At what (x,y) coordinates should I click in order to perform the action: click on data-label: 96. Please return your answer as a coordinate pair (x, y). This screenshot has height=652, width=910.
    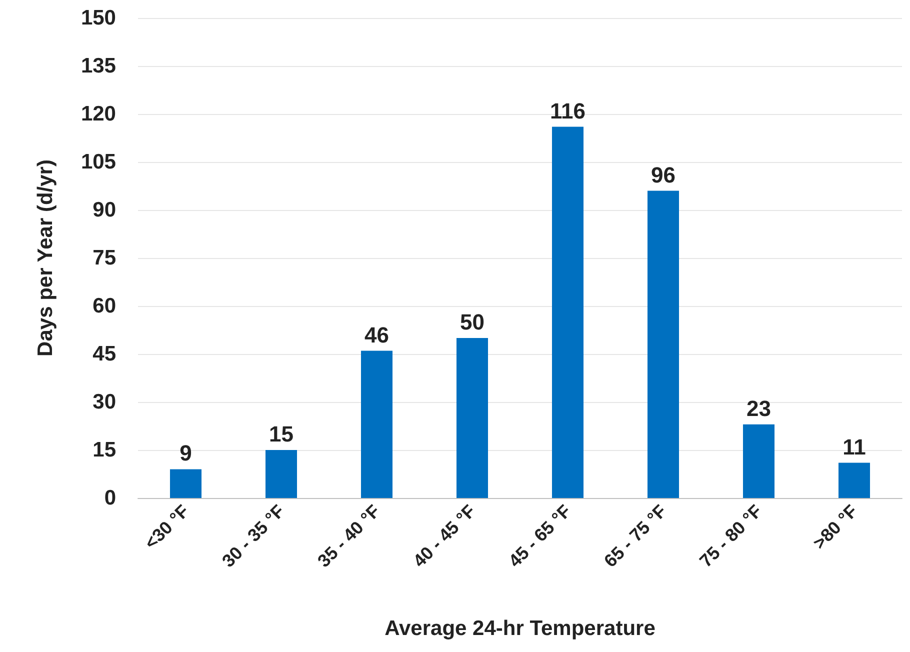
    Looking at the image, I should click on (663, 175).